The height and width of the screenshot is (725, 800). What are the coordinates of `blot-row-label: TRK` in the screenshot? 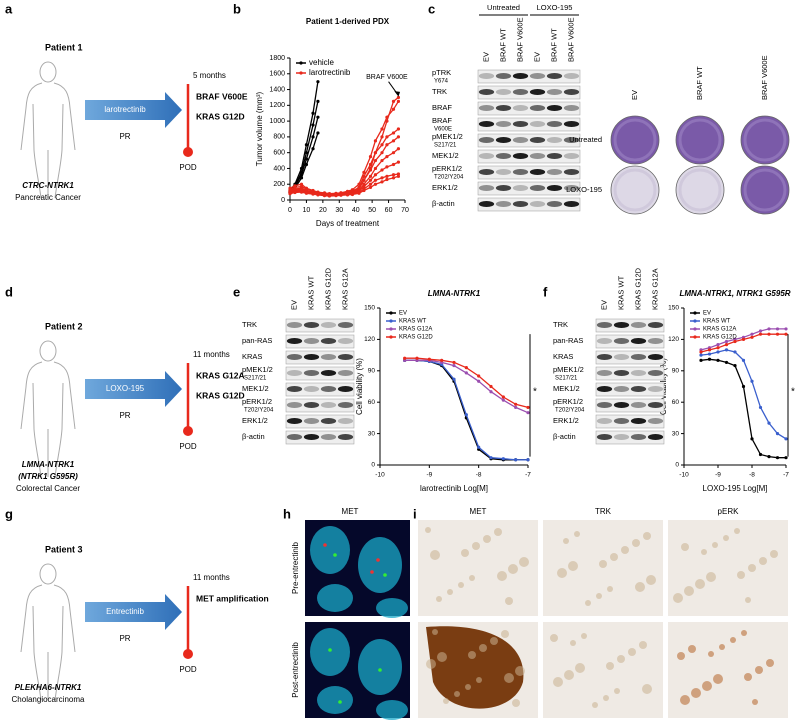 It's located at (439, 91).